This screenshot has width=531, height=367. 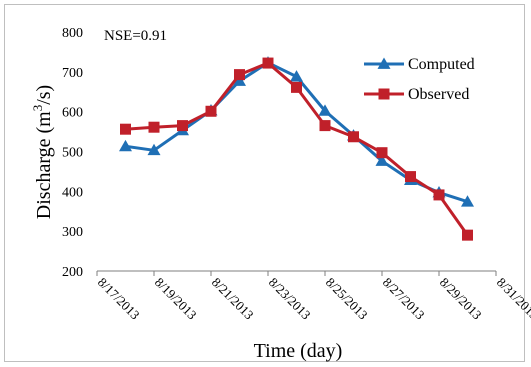 What do you see at coordinates (290, 299) in the screenshot?
I see `x-tick-label: 8/23/2013` at bounding box center [290, 299].